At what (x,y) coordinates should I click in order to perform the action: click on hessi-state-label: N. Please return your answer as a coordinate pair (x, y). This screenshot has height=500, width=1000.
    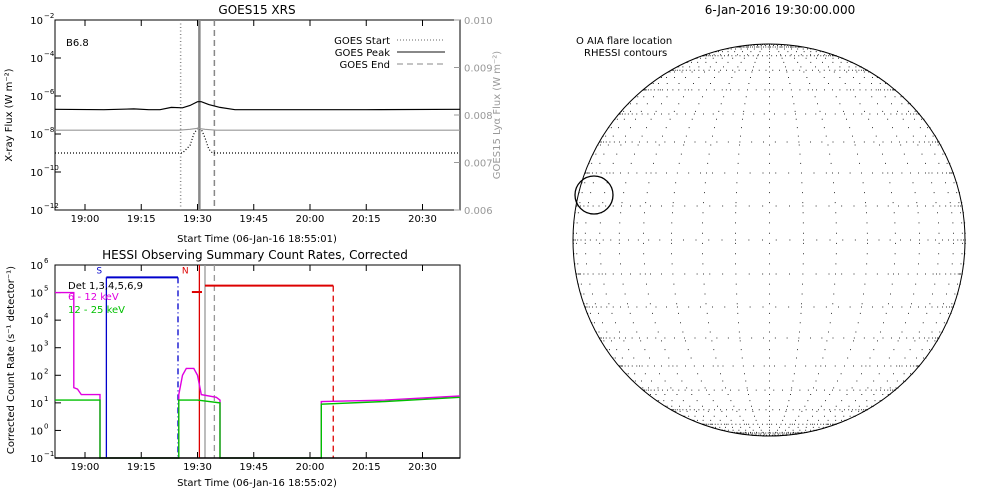
    Looking at the image, I should click on (185, 271).